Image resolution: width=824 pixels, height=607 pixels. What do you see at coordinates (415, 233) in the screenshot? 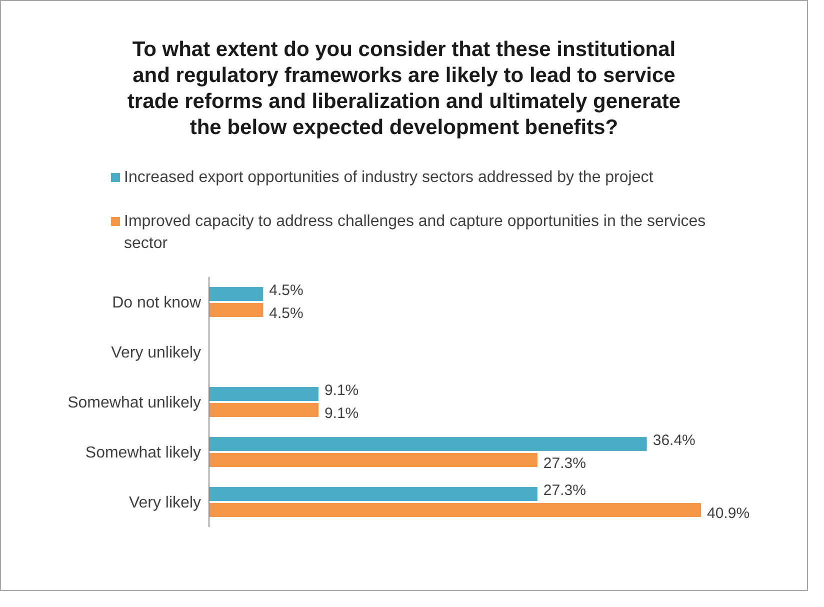
I see `legend-label: Improved capacity to address challenges and capture opportunities in the services sector` at bounding box center [415, 233].